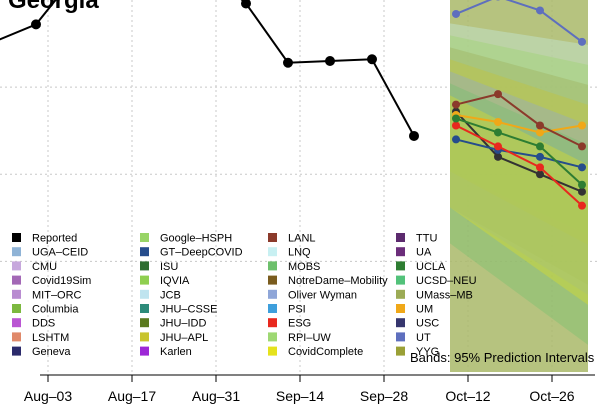  Describe the element at coordinates (60, 253) in the screenshot. I see `legend-label-1: UGA–CEID` at that location.